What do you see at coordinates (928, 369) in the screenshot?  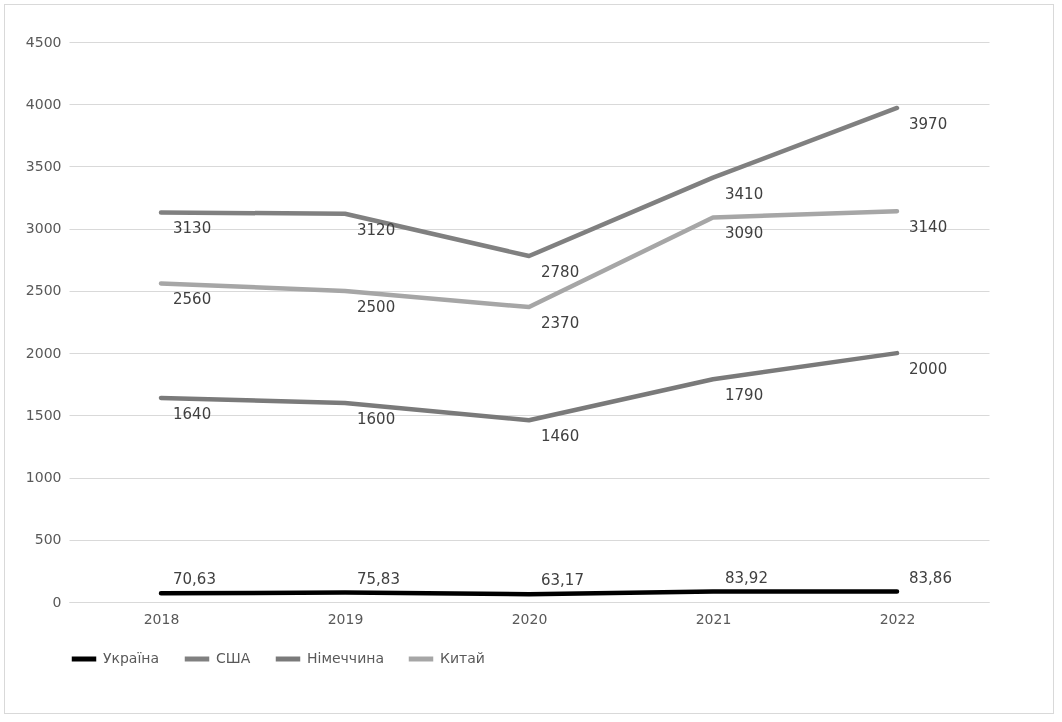 I see `data-label: 2000` at bounding box center [928, 369].